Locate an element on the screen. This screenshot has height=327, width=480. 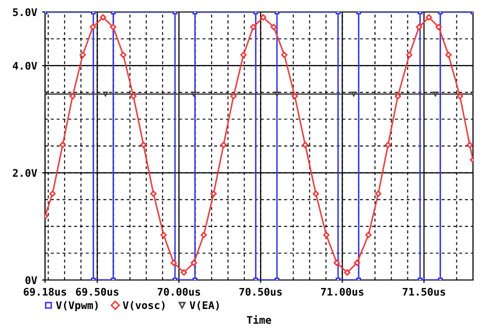
y-tick-label: 4.0V is located at coordinates (25, 66).